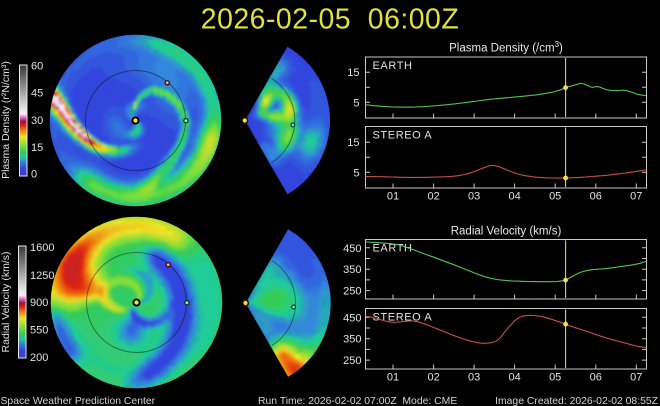 The image size is (660, 406). Describe the element at coordinates (330, 19) in the screenshot. I see `svg-text: 2026-02-05 06:00Z` at that location.